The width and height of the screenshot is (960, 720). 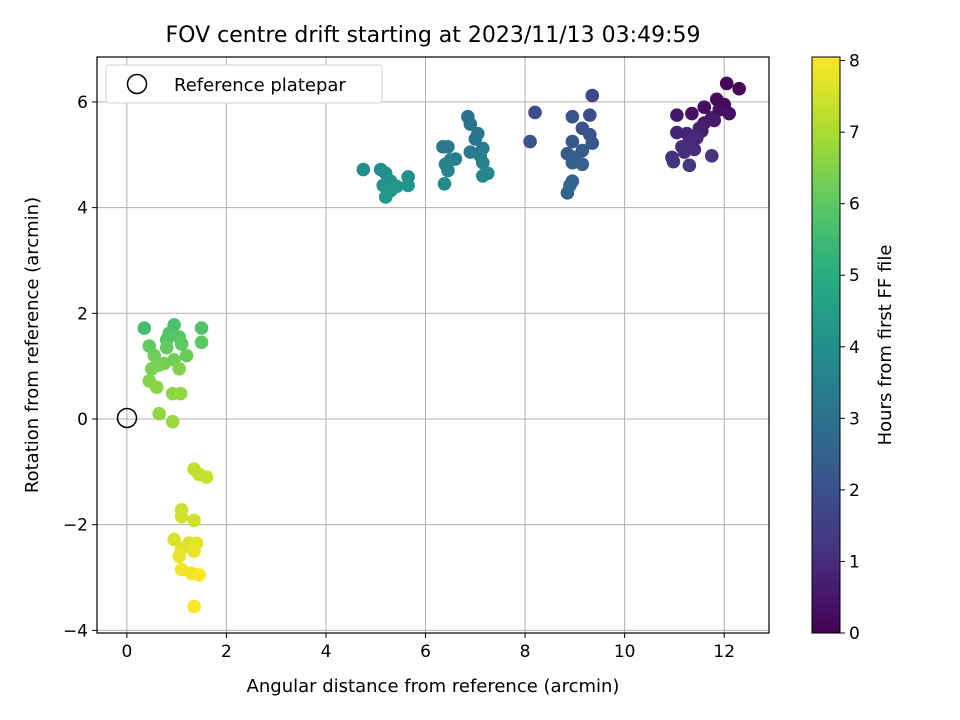 What do you see at coordinates (75, 631) in the screenshot?
I see `y-tick-label: −4` at bounding box center [75, 631].